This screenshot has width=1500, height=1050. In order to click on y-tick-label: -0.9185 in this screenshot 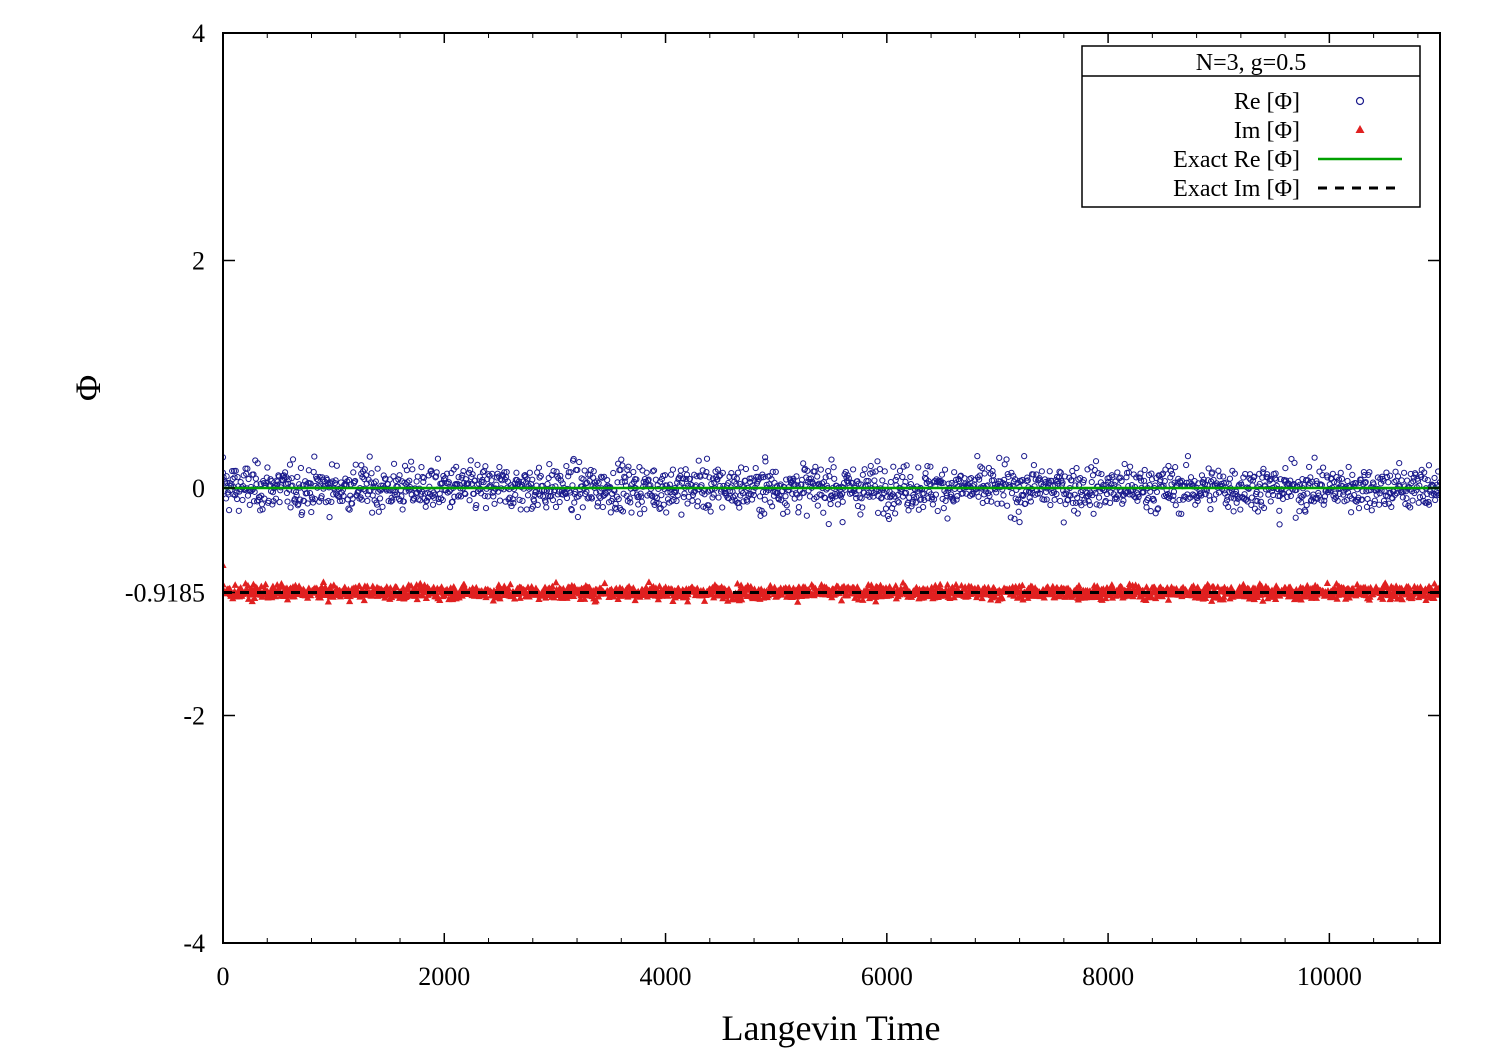, I will do `click(165, 592)`.